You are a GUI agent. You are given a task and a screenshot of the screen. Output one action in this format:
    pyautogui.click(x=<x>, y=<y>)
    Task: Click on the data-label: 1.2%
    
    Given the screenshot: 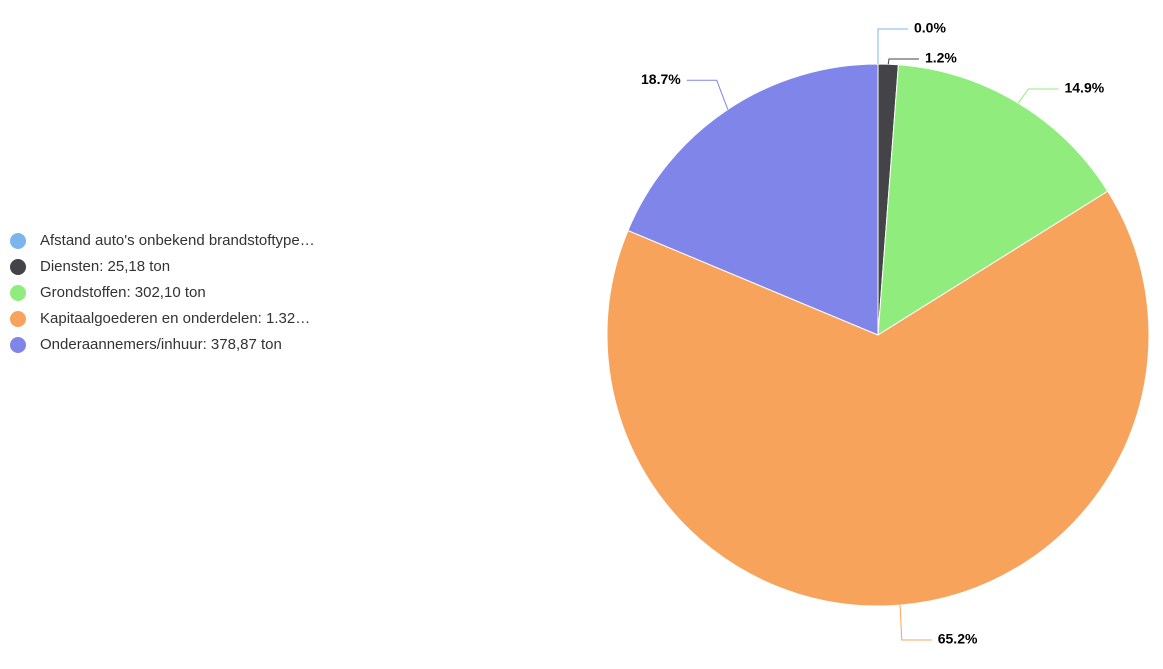 What is the action you would take?
    pyautogui.click(x=941, y=58)
    